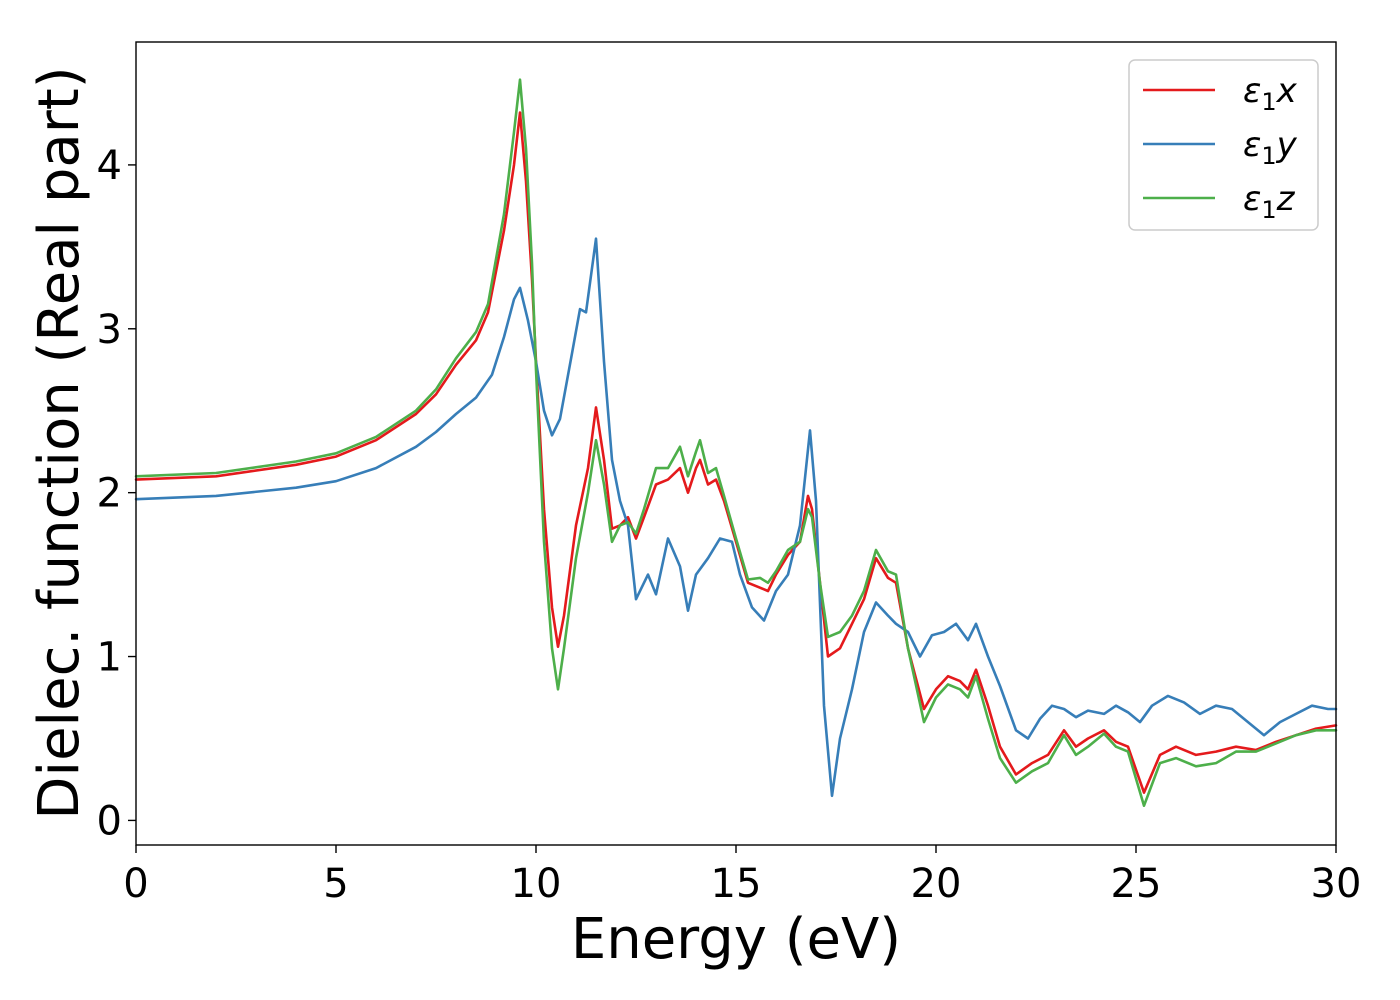  Describe the element at coordinates (736, 884) in the screenshot. I see `x-tick-label: 15` at that location.